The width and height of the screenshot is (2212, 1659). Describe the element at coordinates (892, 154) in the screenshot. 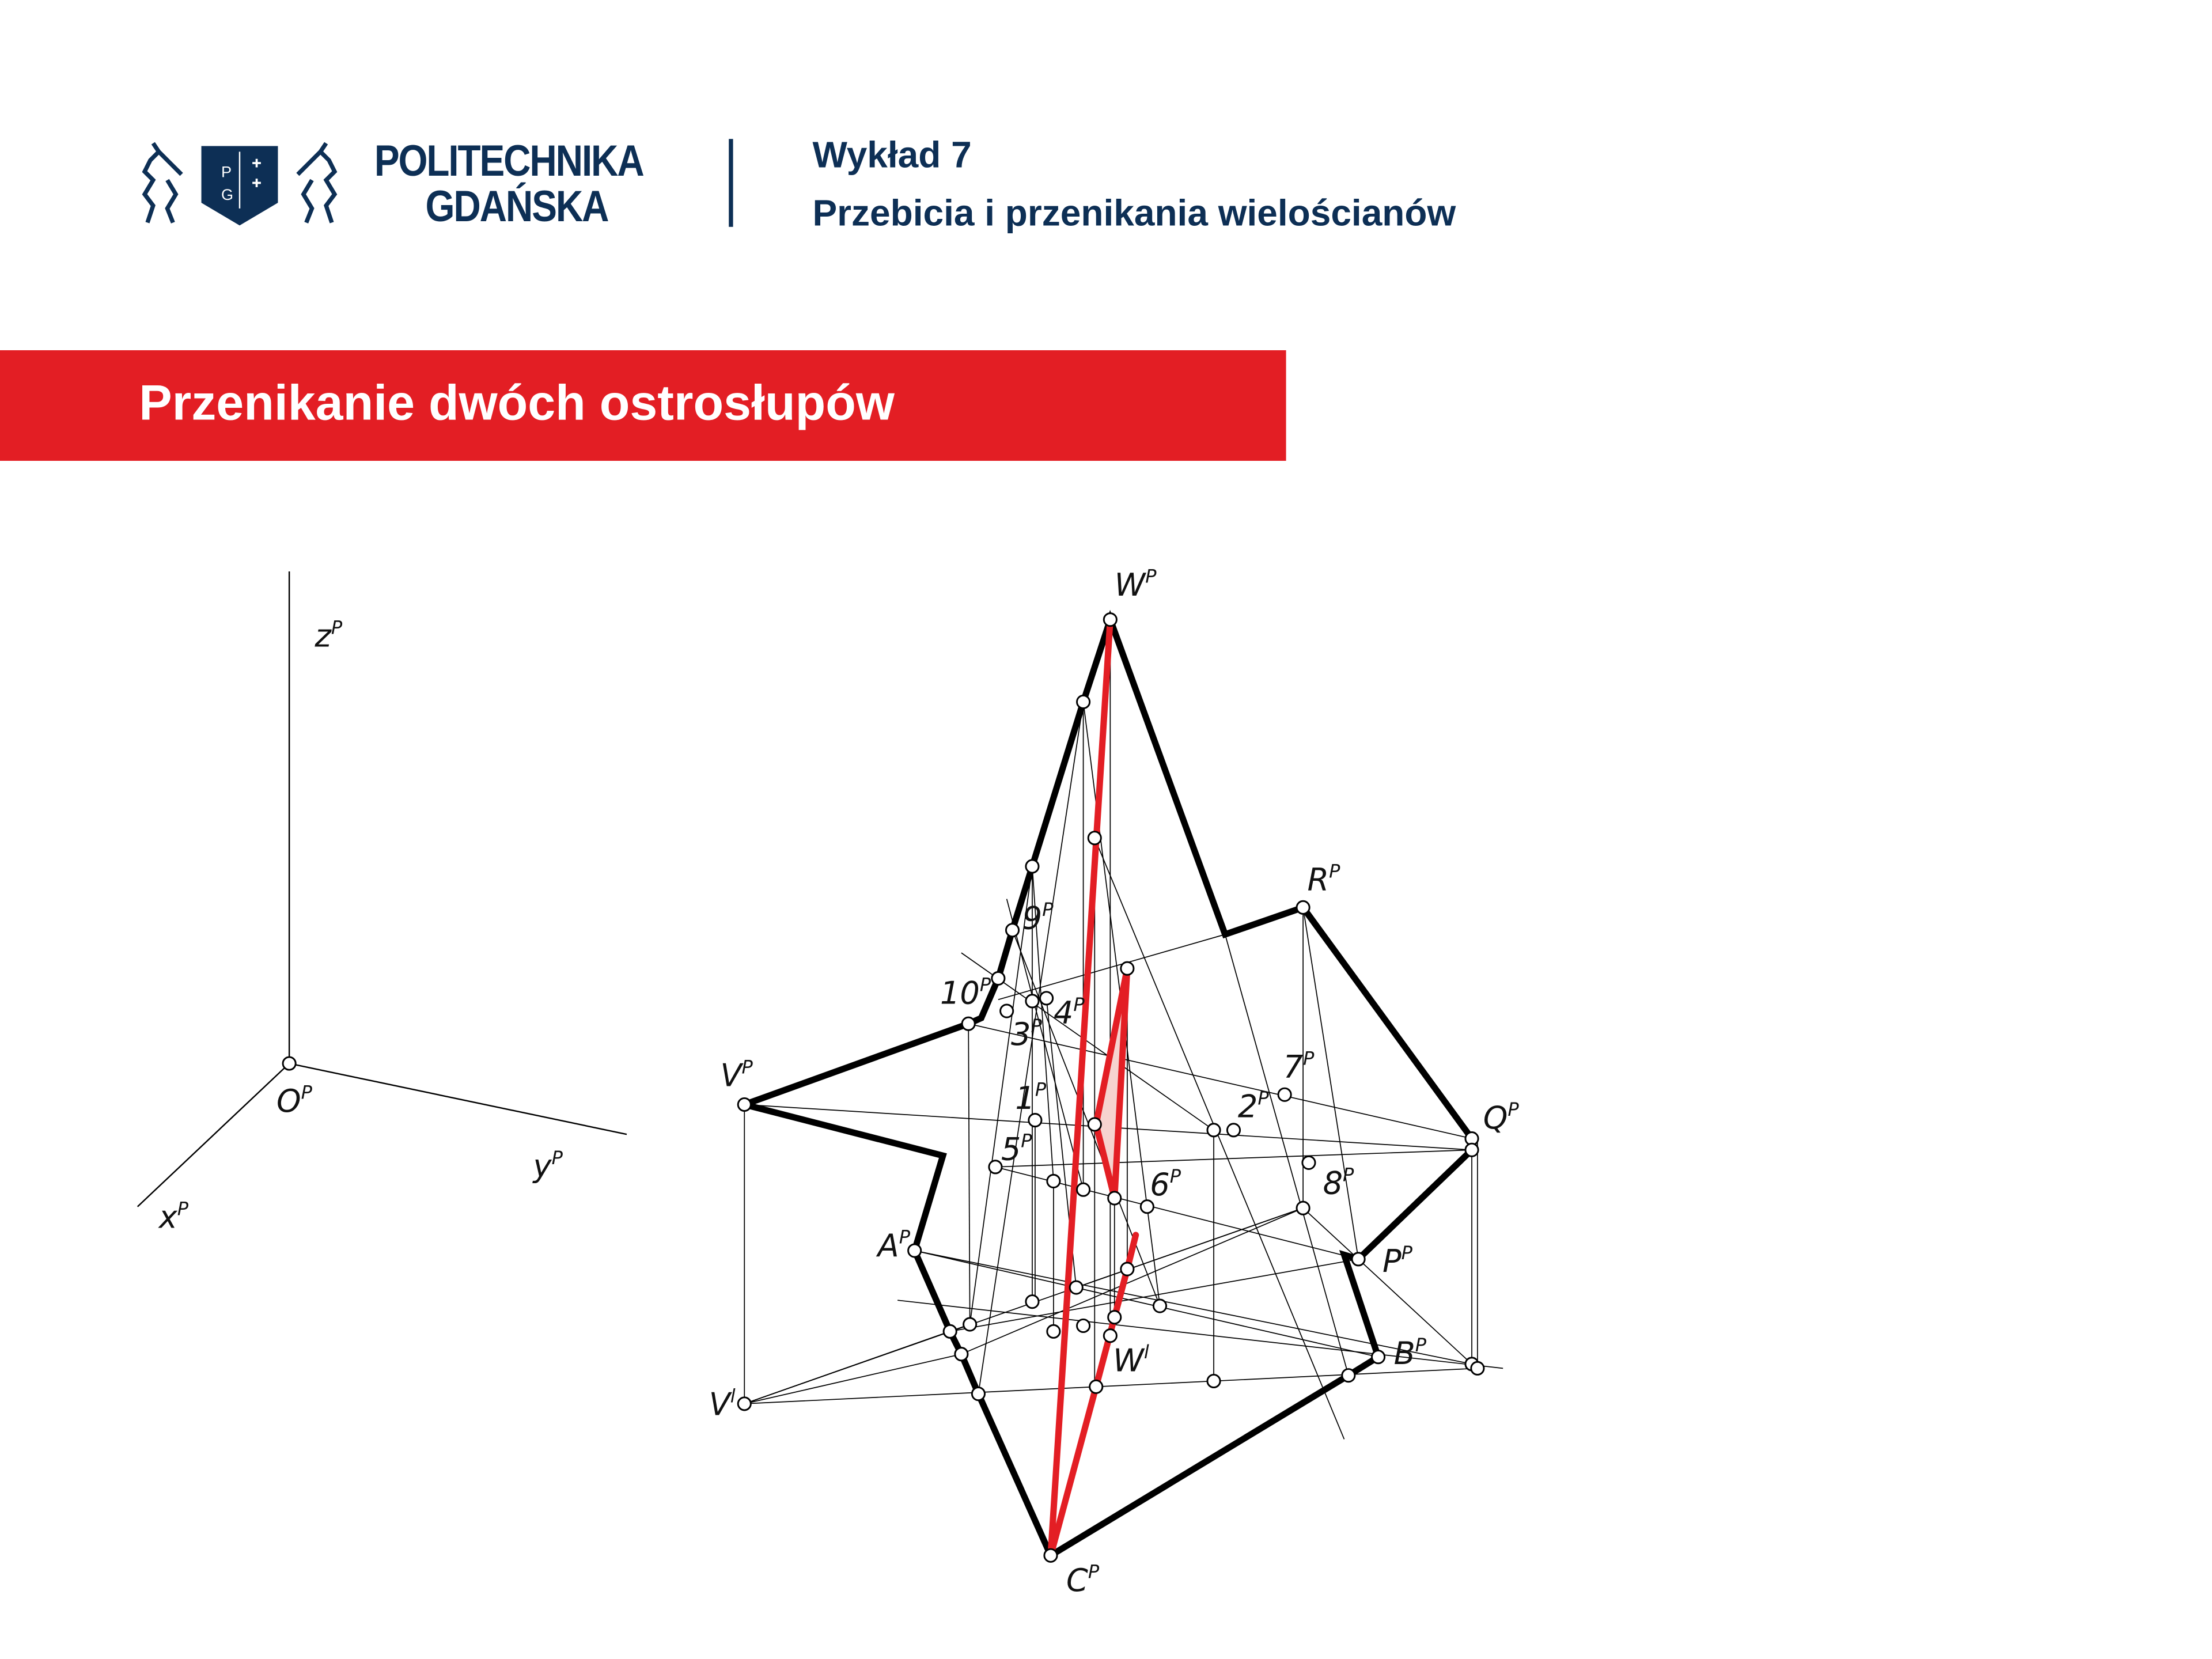

I see `lecture-number: Wykład 7` at that location.